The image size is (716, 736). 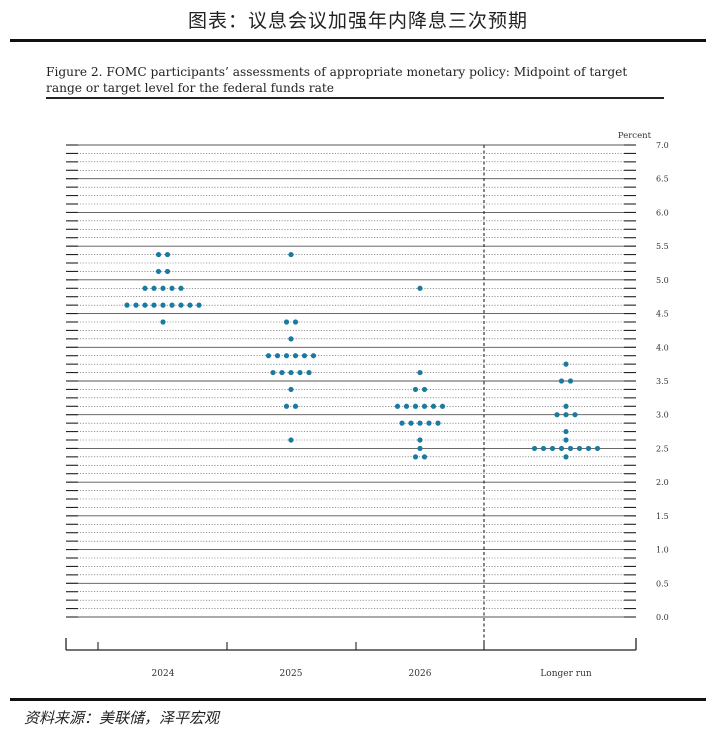 I want to click on y-tick-label: 5.0, so click(x=662, y=280).